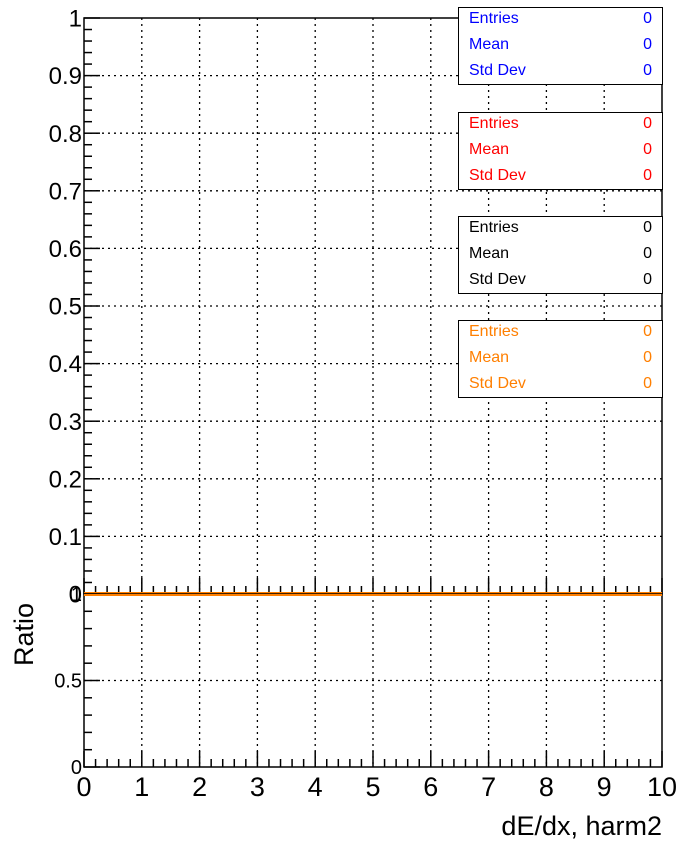  What do you see at coordinates (488, 787) in the screenshot?
I see `x-tick-label: 7` at bounding box center [488, 787].